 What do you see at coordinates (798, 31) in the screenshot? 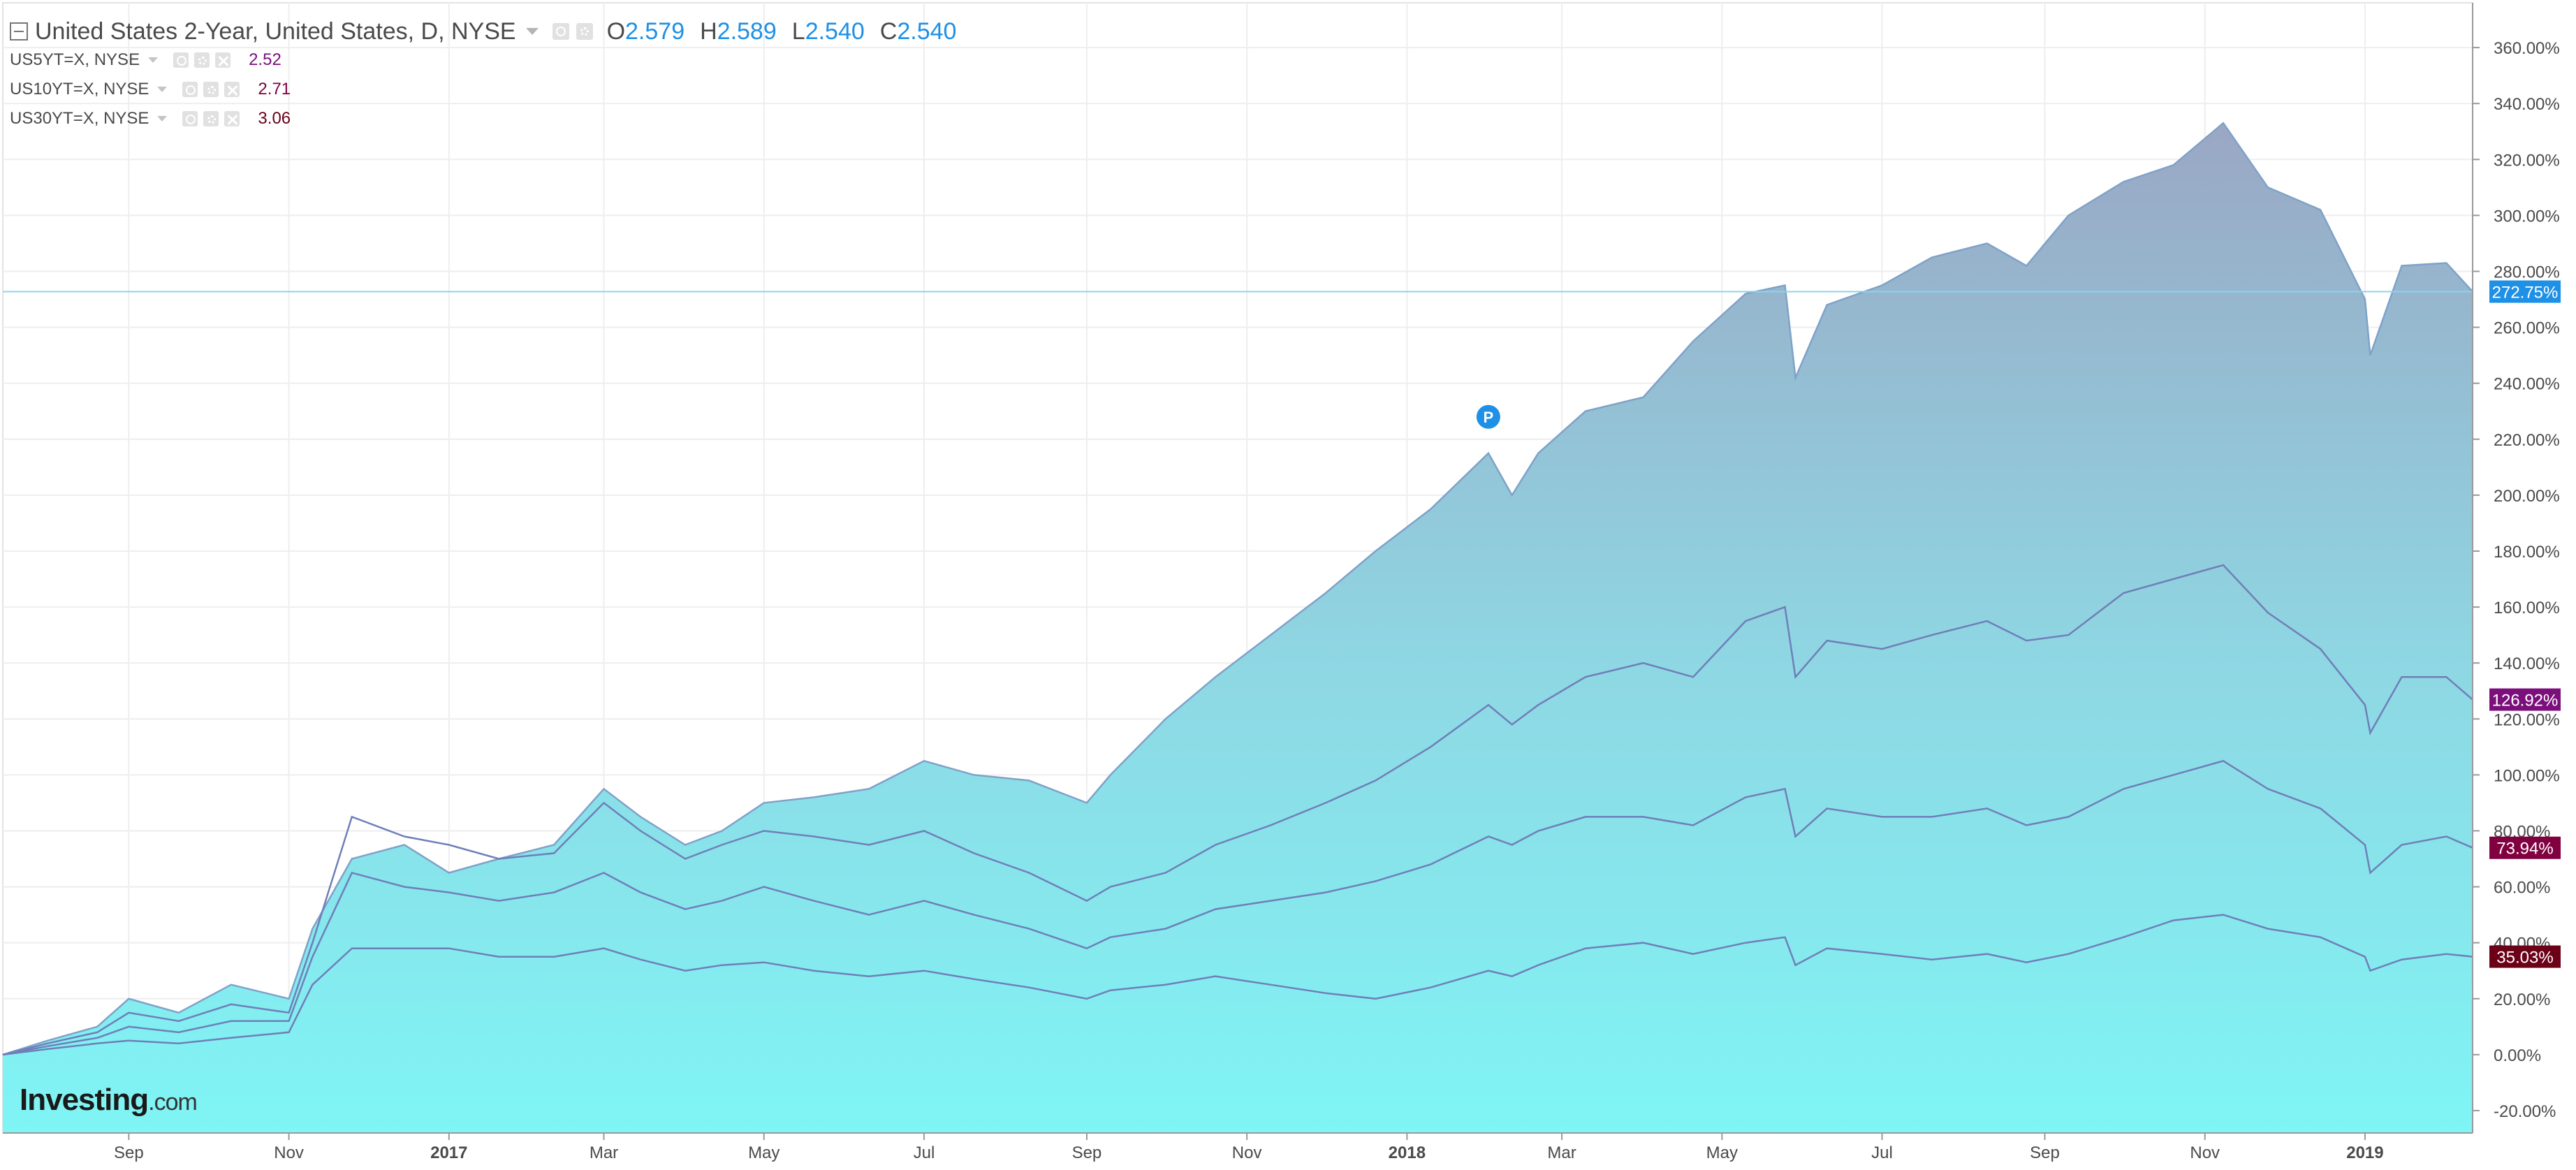
I see `ohlc-low-key: L` at bounding box center [798, 31].